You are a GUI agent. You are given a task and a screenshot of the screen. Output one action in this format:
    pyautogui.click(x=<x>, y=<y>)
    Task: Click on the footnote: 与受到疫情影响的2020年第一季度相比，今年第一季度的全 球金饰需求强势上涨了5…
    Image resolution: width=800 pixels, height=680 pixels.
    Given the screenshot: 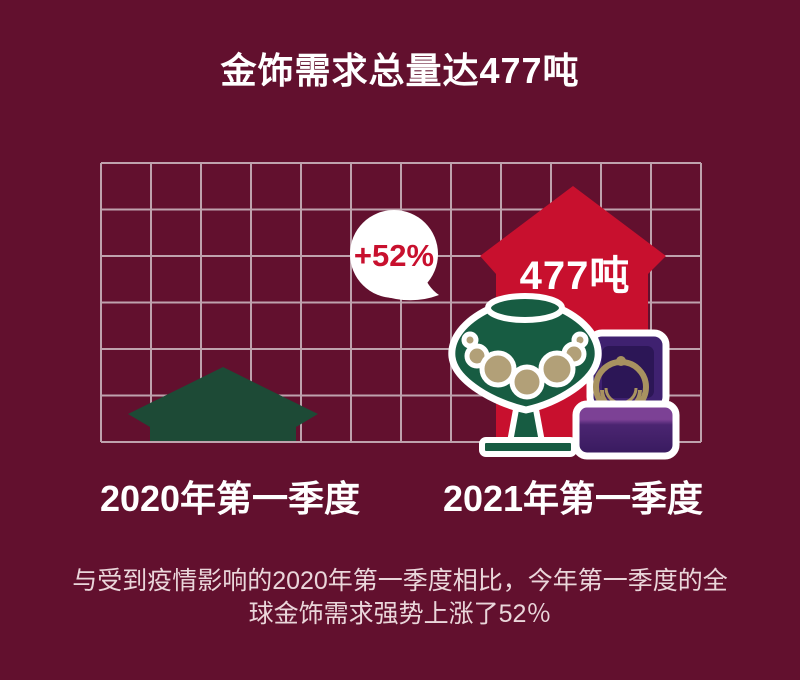 What is the action you would take?
    pyautogui.click(x=400, y=598)
    